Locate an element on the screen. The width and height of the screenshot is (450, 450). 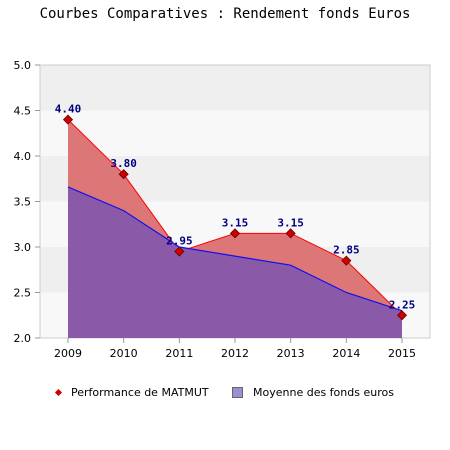
x-tick-label: 2012 is located at coordinates (235, 353).